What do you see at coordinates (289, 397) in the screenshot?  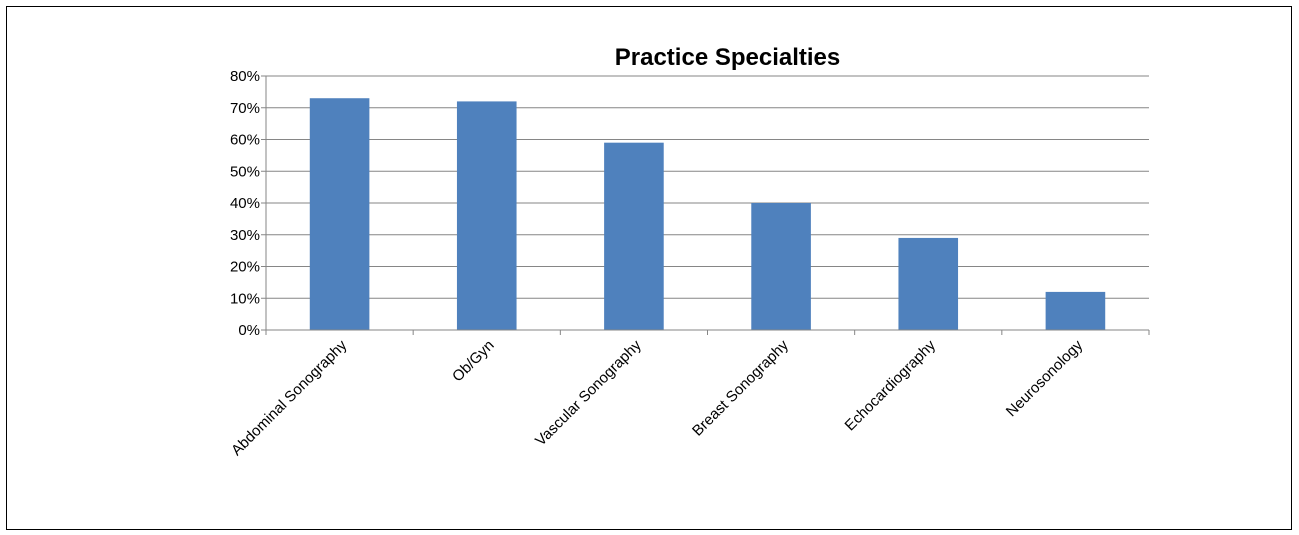 I see `x-category-label: Abdominal Sonography` at bounding box center [289, 397].